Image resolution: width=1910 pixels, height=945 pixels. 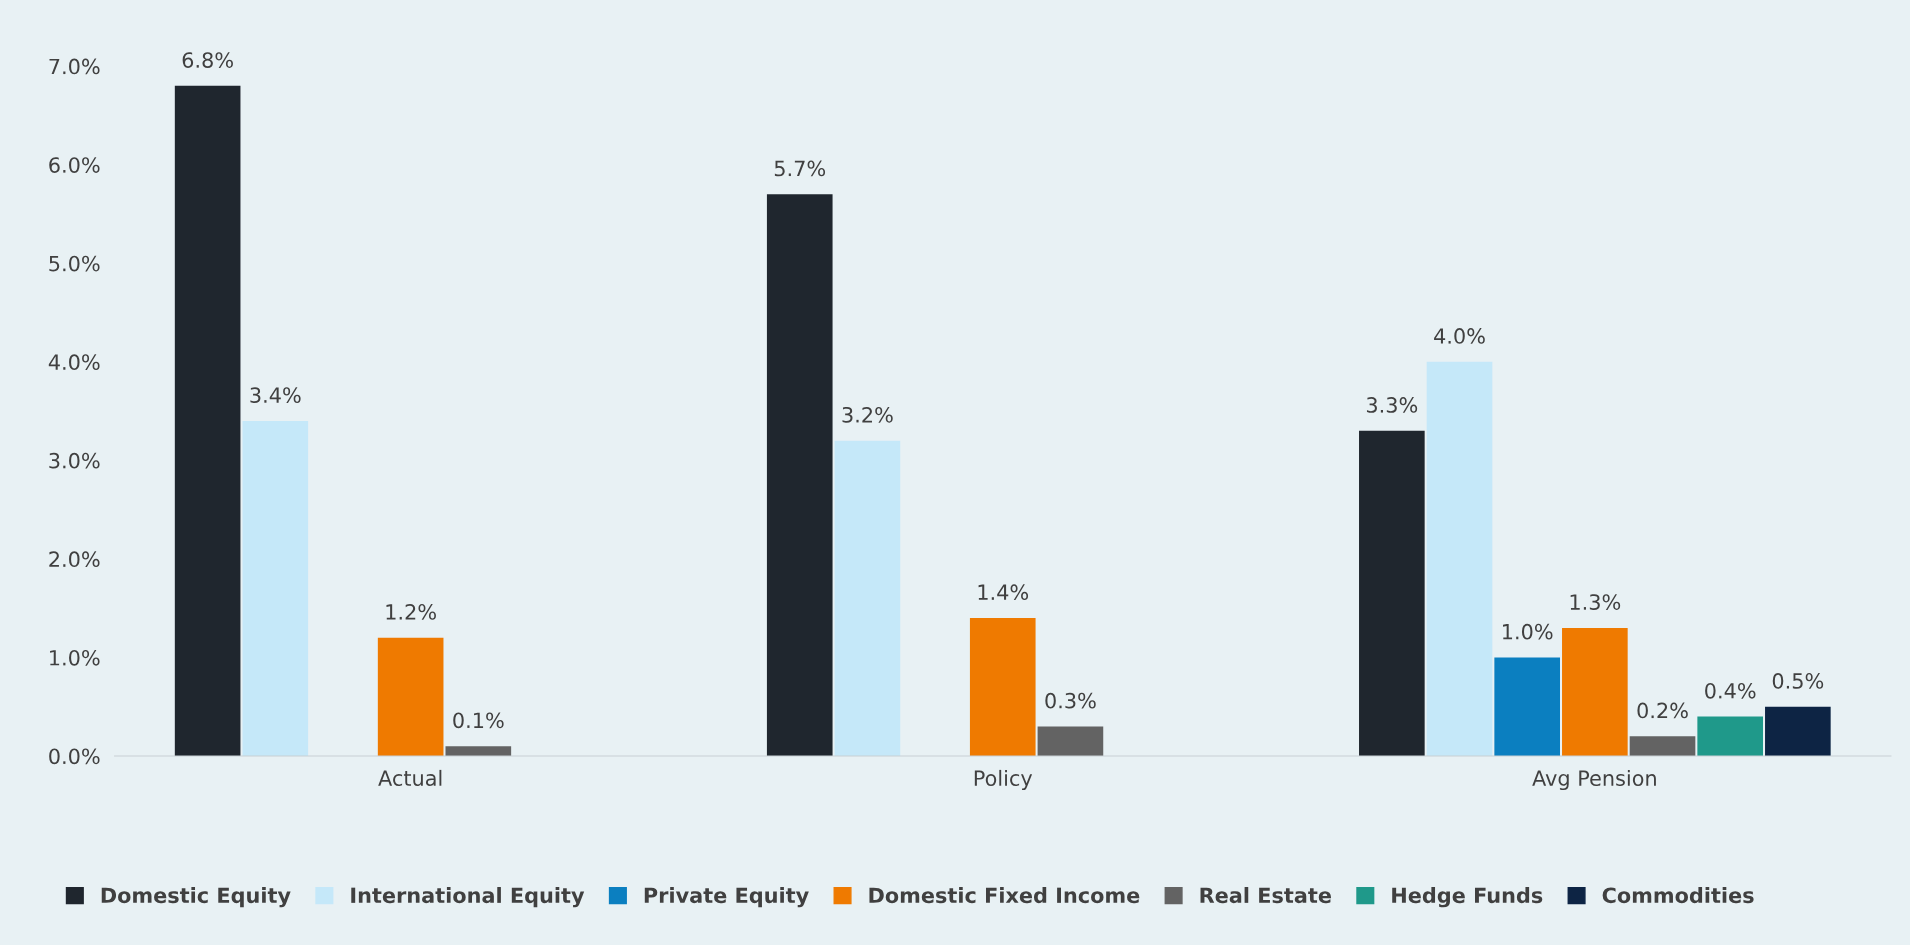 I want to click on y-tick-label: 4.0%, so click(x=74, y=362).